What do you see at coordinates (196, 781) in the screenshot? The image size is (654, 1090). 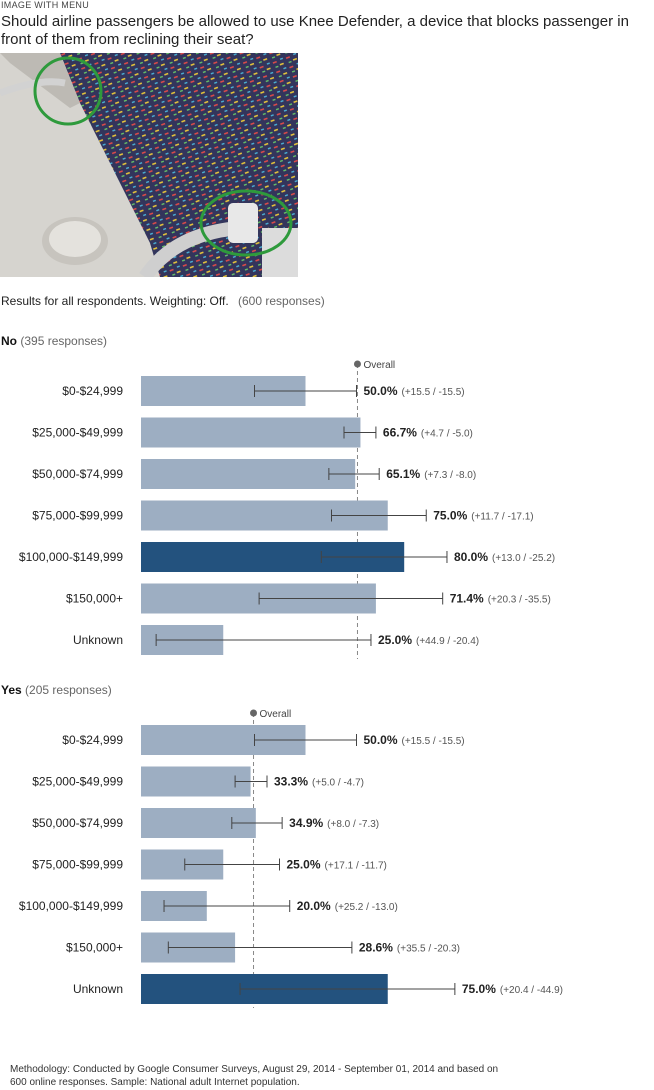 I see `yes-bar` at bounding box center [196, 781].